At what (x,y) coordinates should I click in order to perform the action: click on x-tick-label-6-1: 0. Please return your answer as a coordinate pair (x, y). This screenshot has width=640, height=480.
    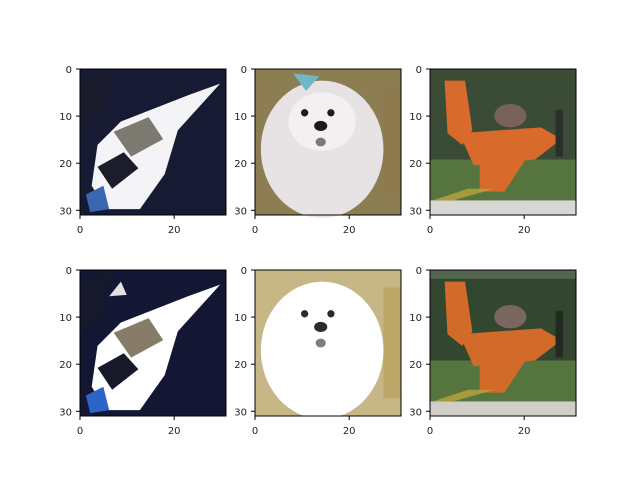
    Looking at the image, I should click on (430, 431).